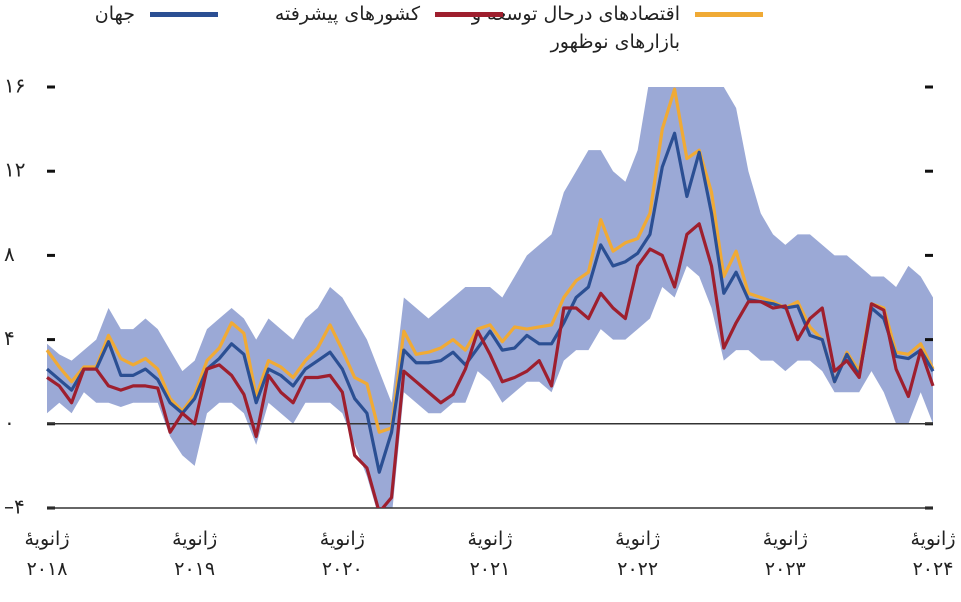 The width and height of the screenshot is (961, 602). Describe the element at coordinates (638, 554) in the screenshot. I see `x-tick-label: ژانویهٔ ۲۰۲۲` at that location.